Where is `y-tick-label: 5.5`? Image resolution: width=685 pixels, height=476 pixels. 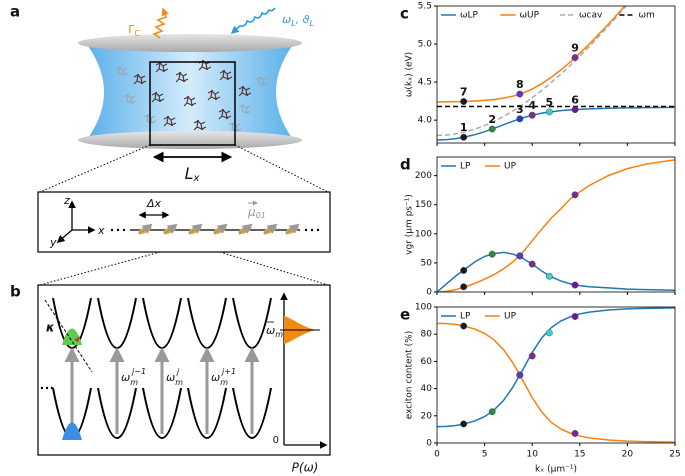 y-tick-label: 5.5 is located at coordinates (425, 7).